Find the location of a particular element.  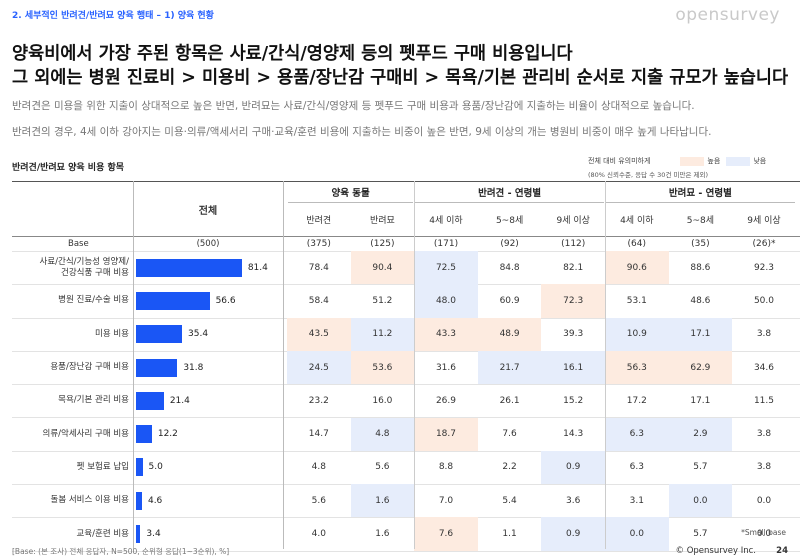

legend-note: (80% 신뢰수준, 응답 수 30건 미만은 제외) is located at coordinates (648, 175).